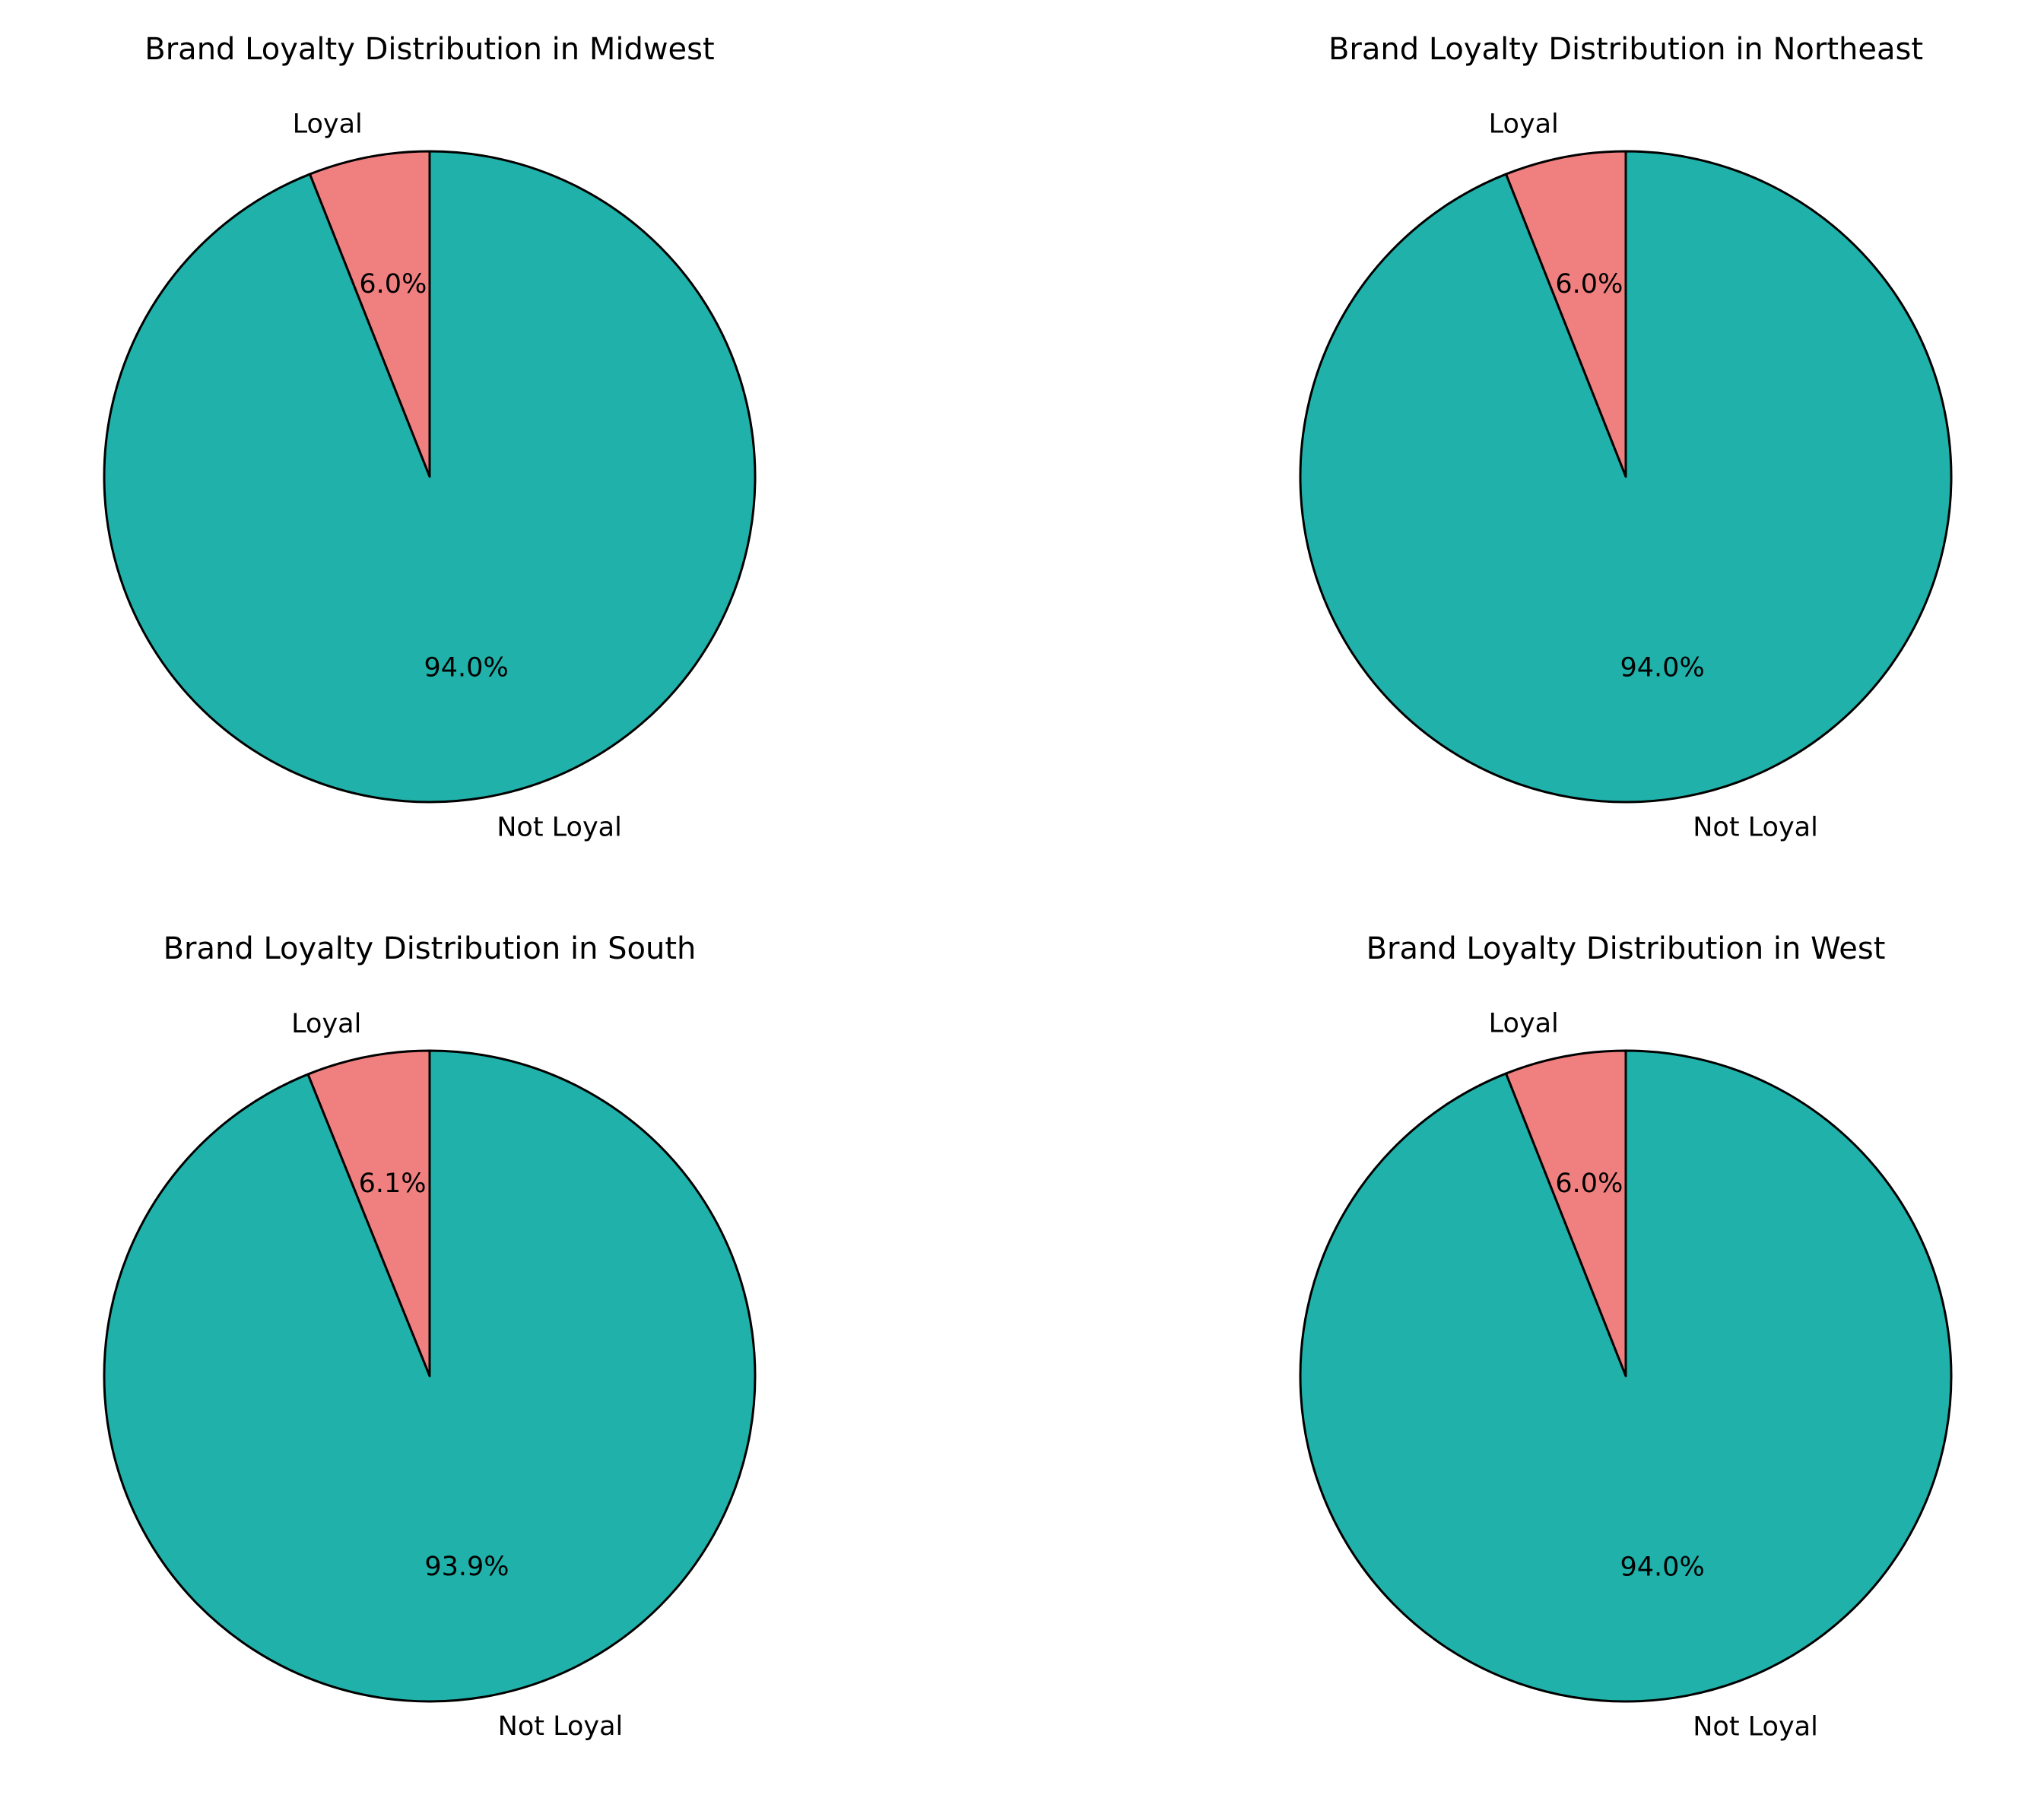 The width and height of the screenshot is (2044, 1798). What do you see at coordinates (393, 284) in the screenshot?
I see `pct-label-midwest-loyal: 6.0%` at bounding box center [393, 284].